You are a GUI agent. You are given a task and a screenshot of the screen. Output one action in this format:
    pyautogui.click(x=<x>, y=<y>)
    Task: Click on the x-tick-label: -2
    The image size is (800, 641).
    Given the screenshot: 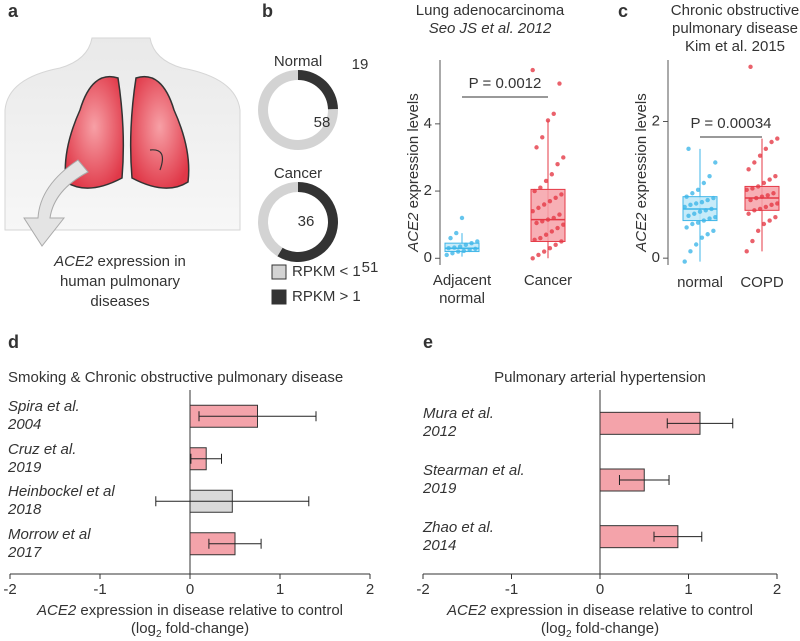 What is the action you would take?
    pyautogui.click(x=422, y=589)
    